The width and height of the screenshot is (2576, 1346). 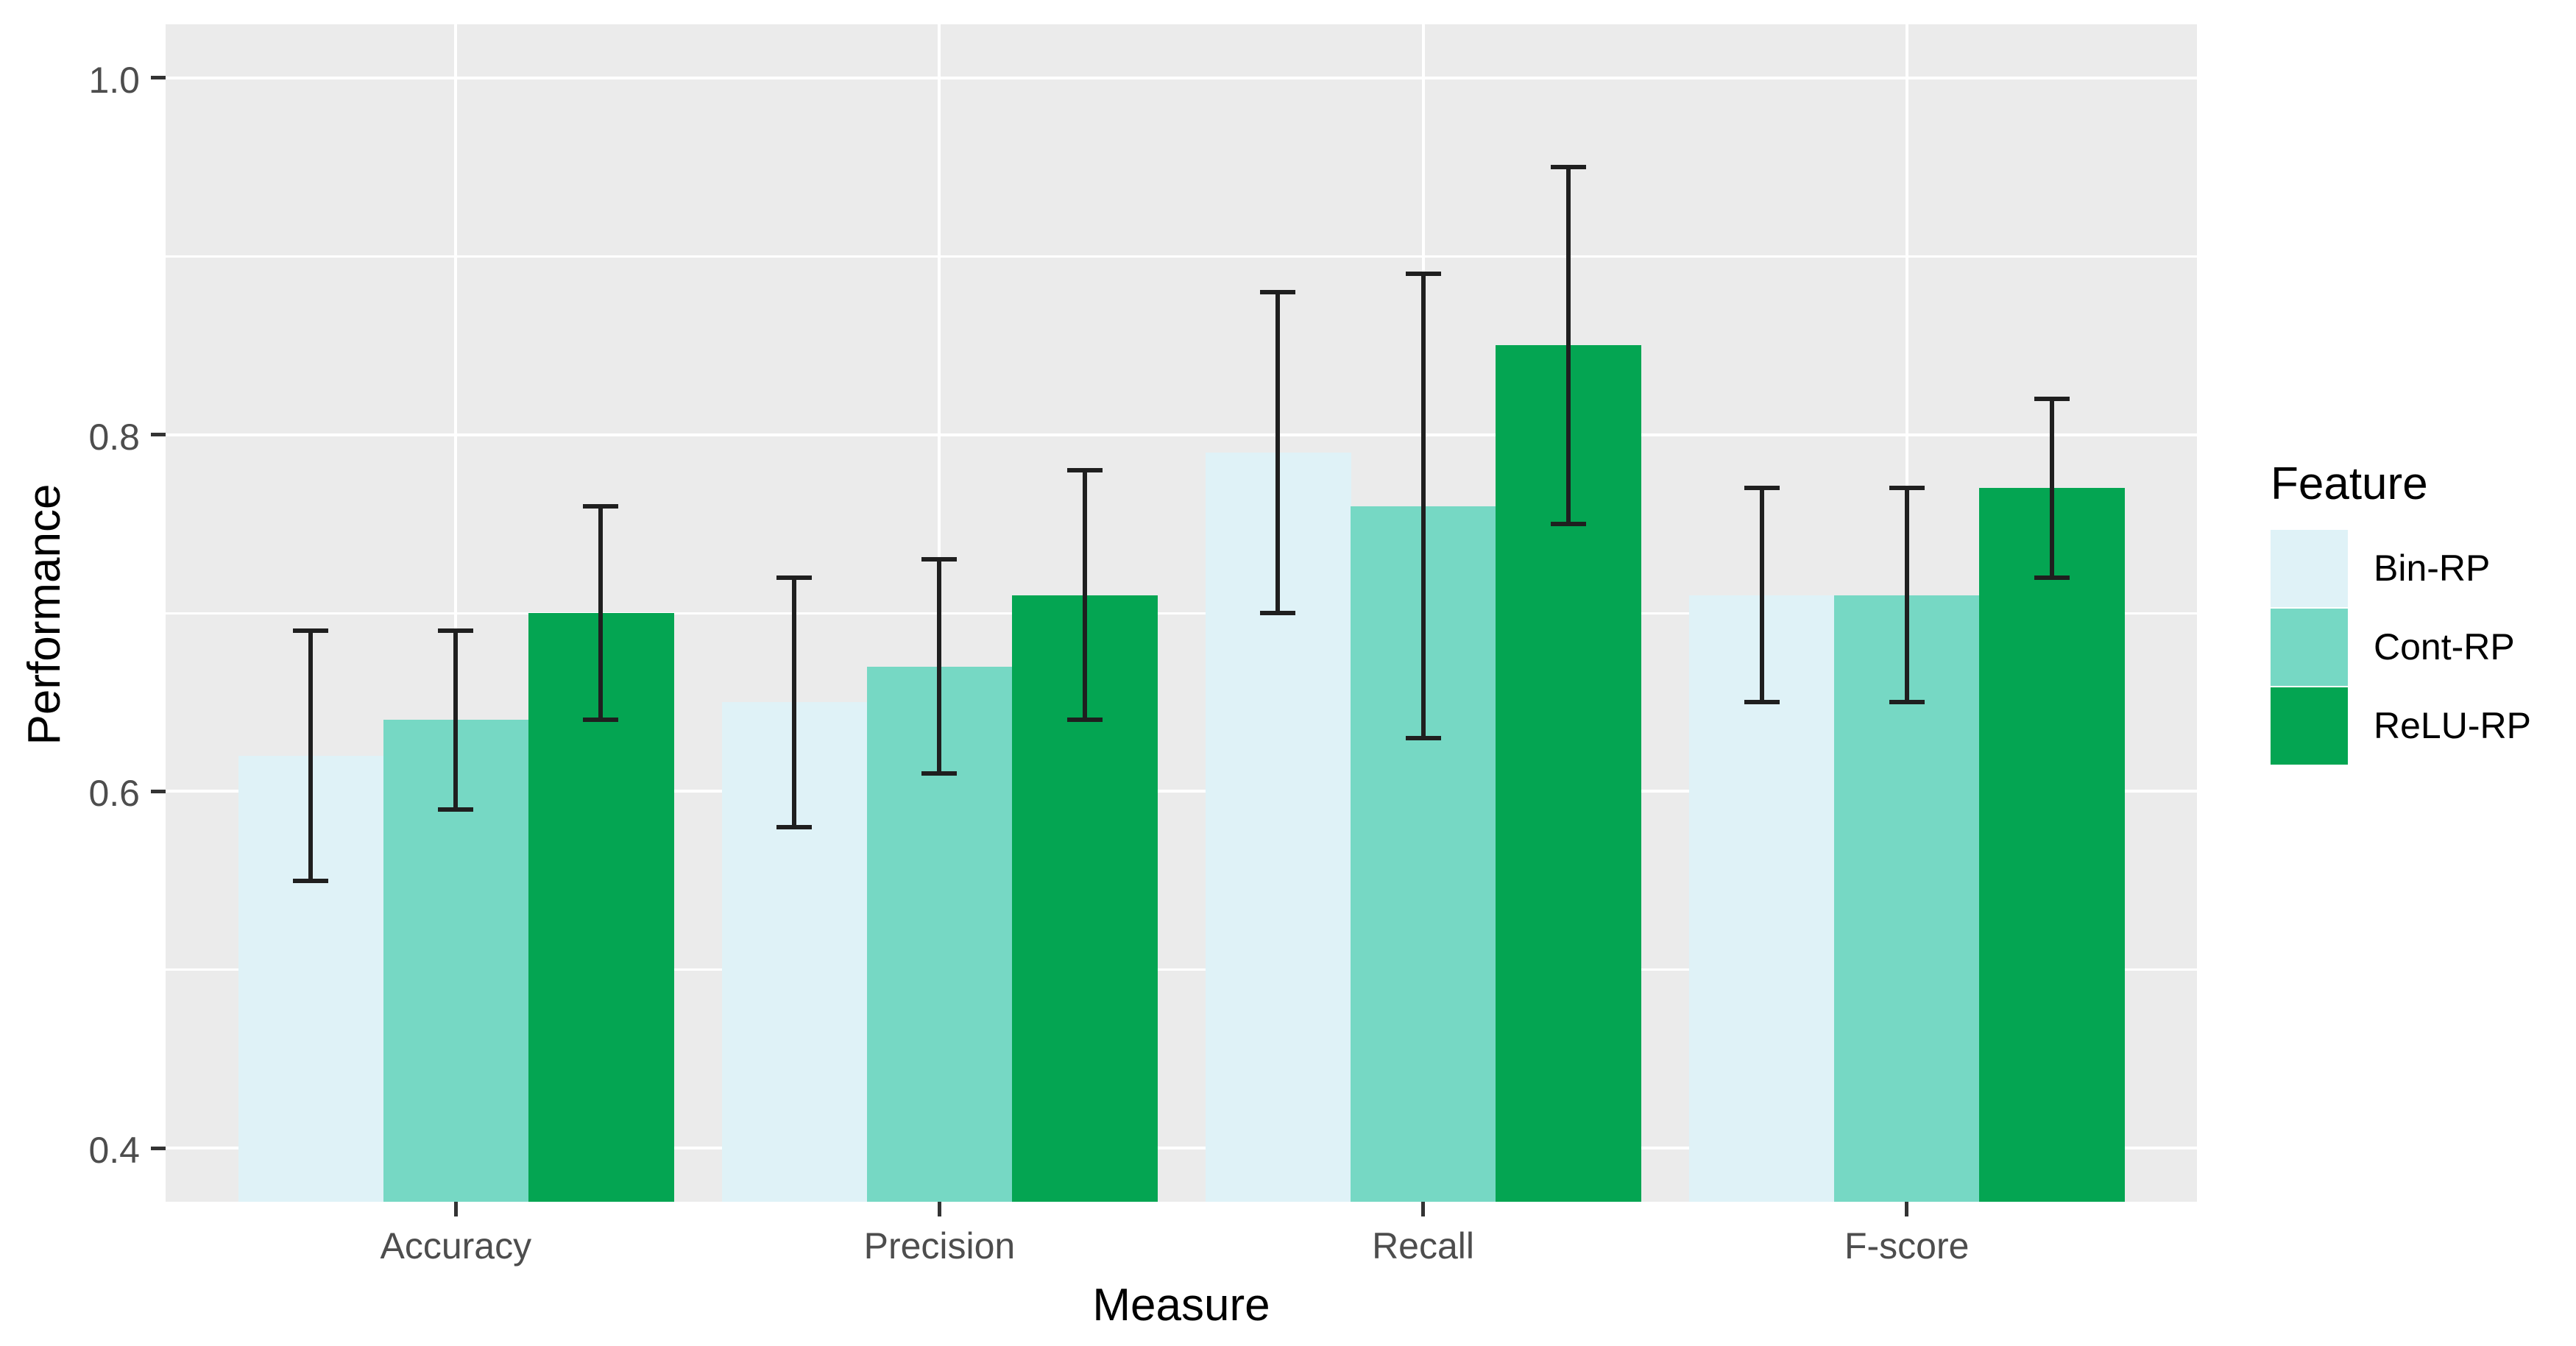 I want to click on error-bar-cont-rp-recall, so click(x=1423, y=506).